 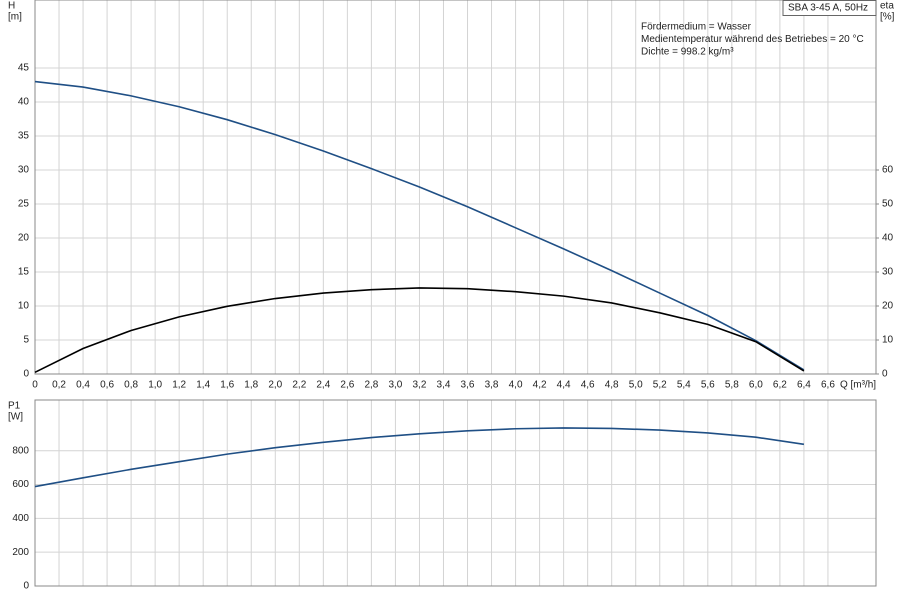 What do you see at coordinates (227, 385) in the screenshot?
I see `x-tick-label: 1,6` at bounding box center [227, 385].